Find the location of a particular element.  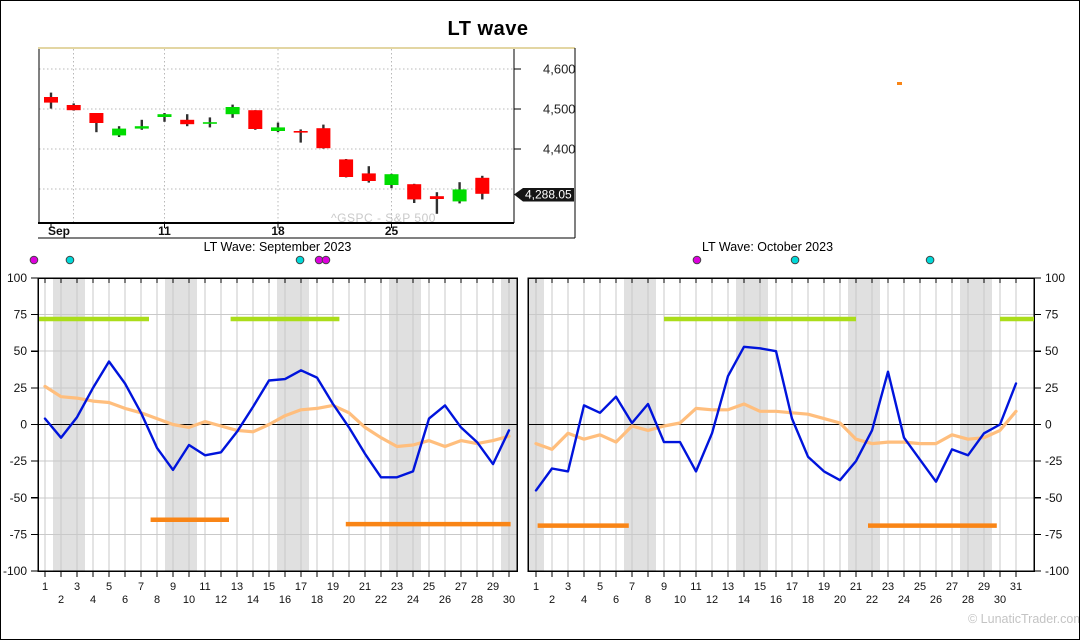

day-label: 9 is located at coordinates (664, 587).